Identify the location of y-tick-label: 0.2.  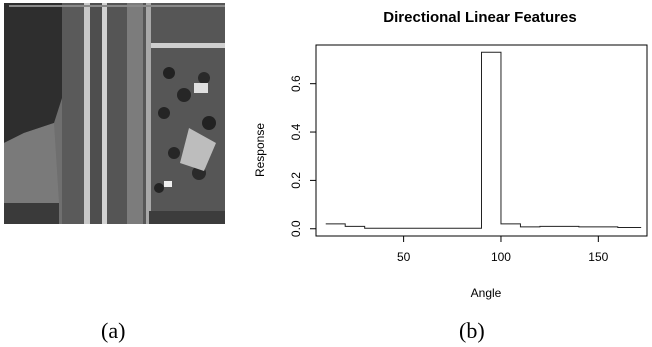
(296, 180).